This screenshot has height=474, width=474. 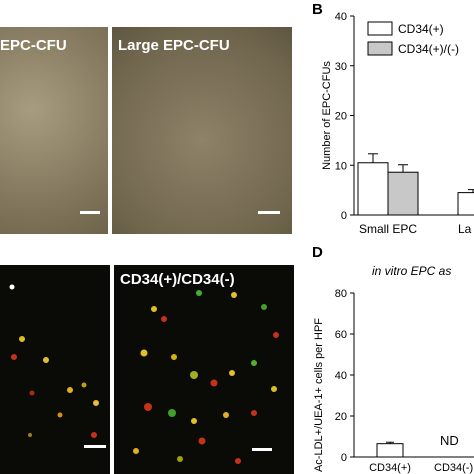 What do you see at coordinates (177, 279) in the screenshot?
I see `micrograph-label: CD34(+)/CD34(-)` at bounding box center [177, 279].